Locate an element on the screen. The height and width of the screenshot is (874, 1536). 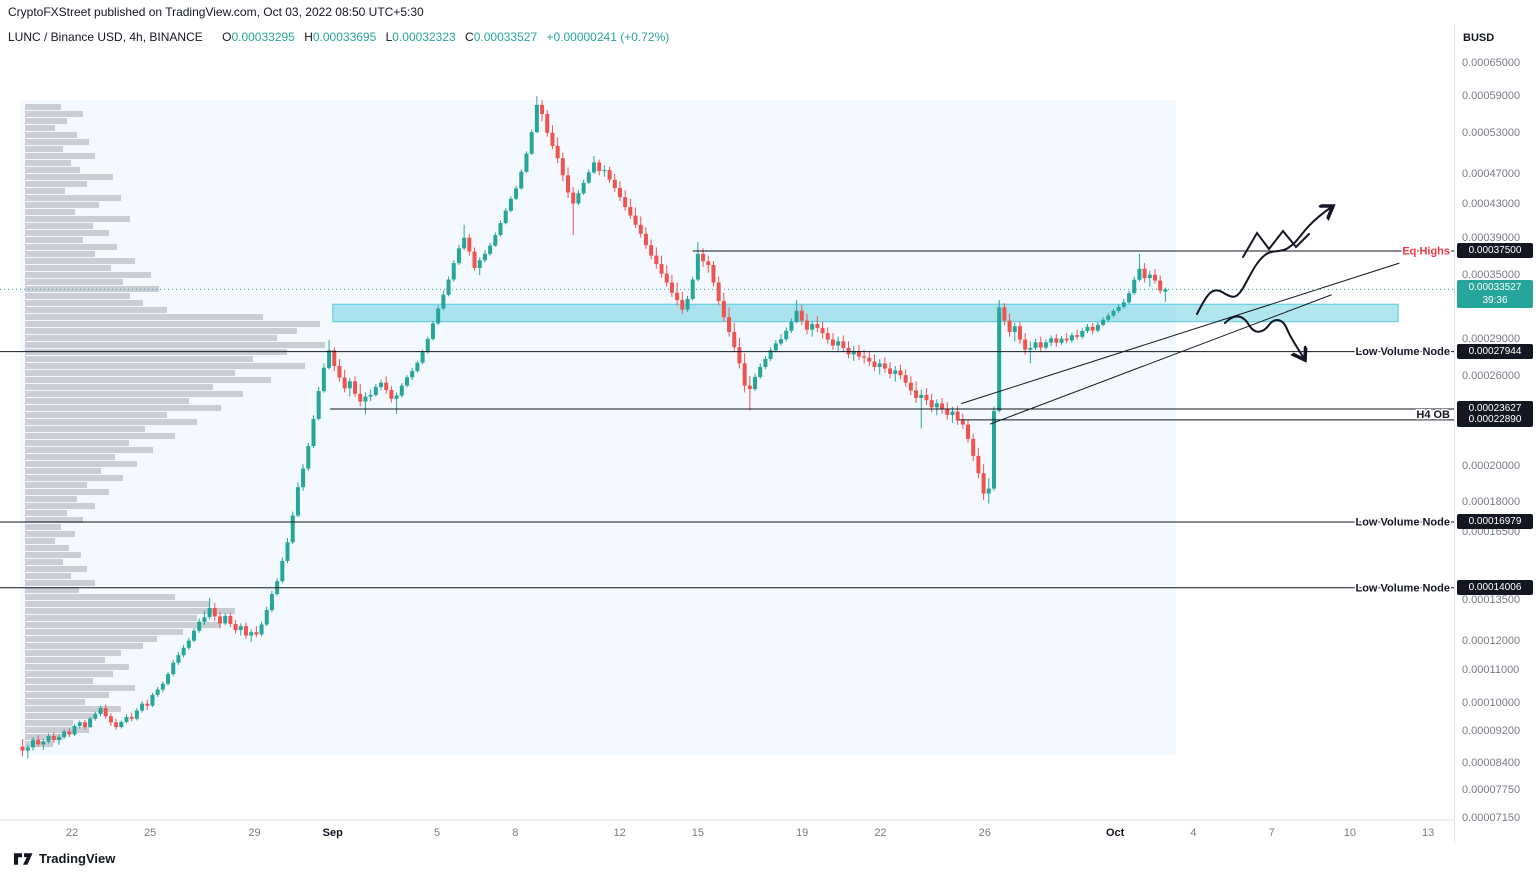
time-tick: Oct is located at coordinates (1115, 833).